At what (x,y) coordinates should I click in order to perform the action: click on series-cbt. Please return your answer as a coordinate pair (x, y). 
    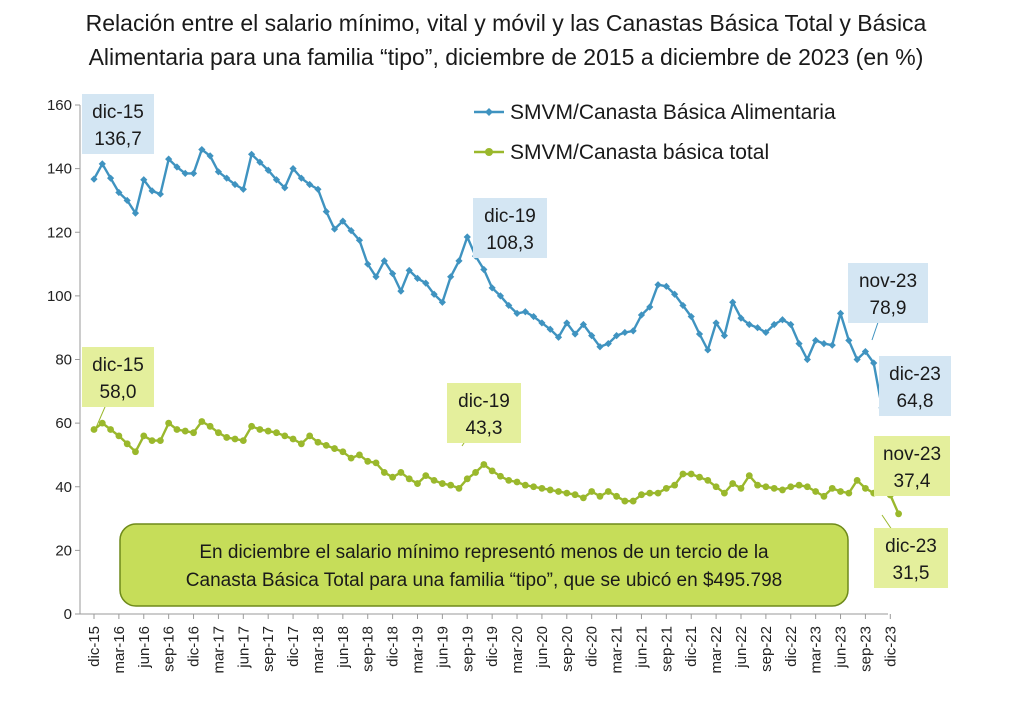
    Looking at the image, I should click on (496, 468).